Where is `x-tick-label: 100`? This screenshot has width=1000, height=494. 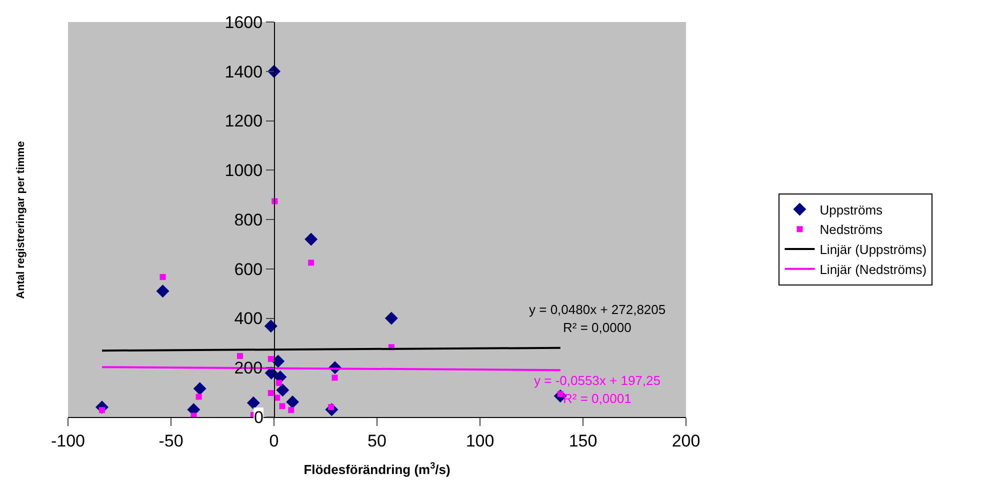 x-tick-label: 100 is located at coordinates (480, 440).